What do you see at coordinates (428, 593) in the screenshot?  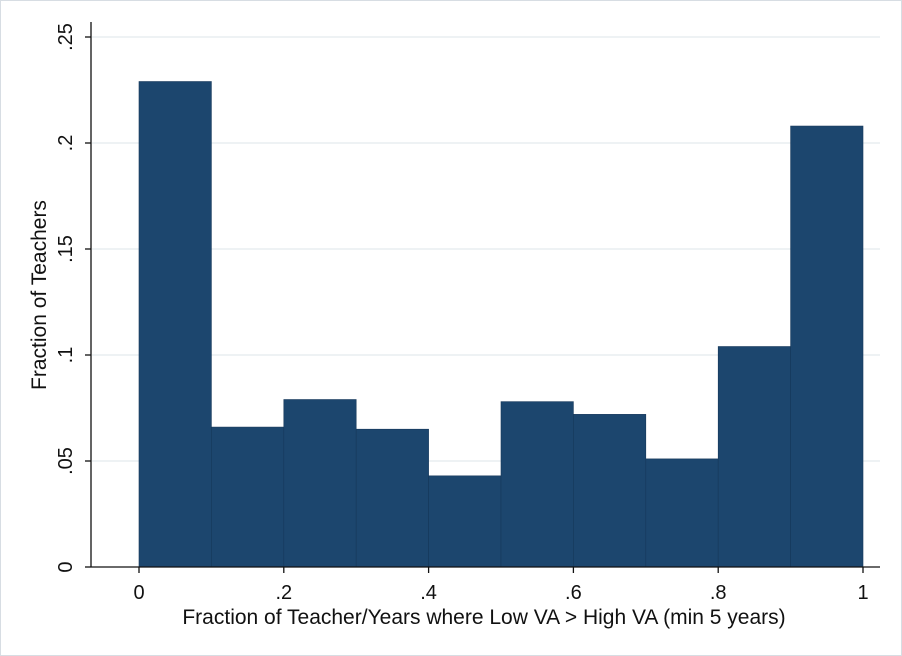 I see `x-tick-label-2: .4` at bounding box center [428, 593].